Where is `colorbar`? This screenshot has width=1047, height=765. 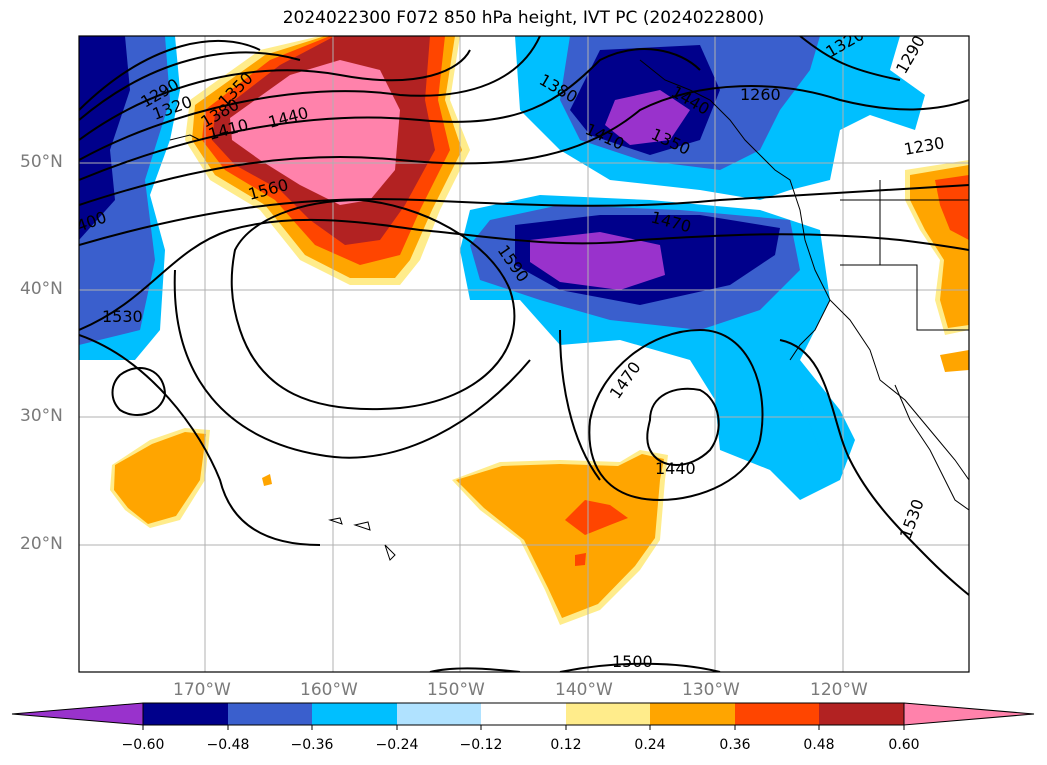
colorbar is located at coordinates (523, 716).